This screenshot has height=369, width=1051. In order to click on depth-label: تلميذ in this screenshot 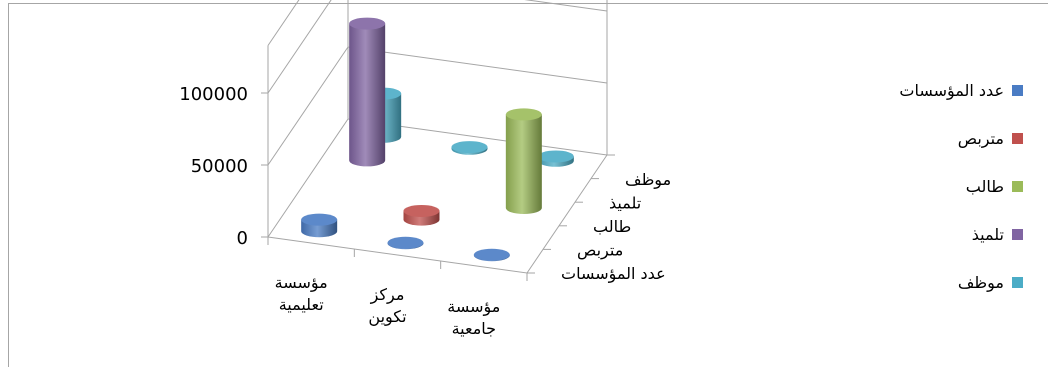, I will do `click(625, 202)`.